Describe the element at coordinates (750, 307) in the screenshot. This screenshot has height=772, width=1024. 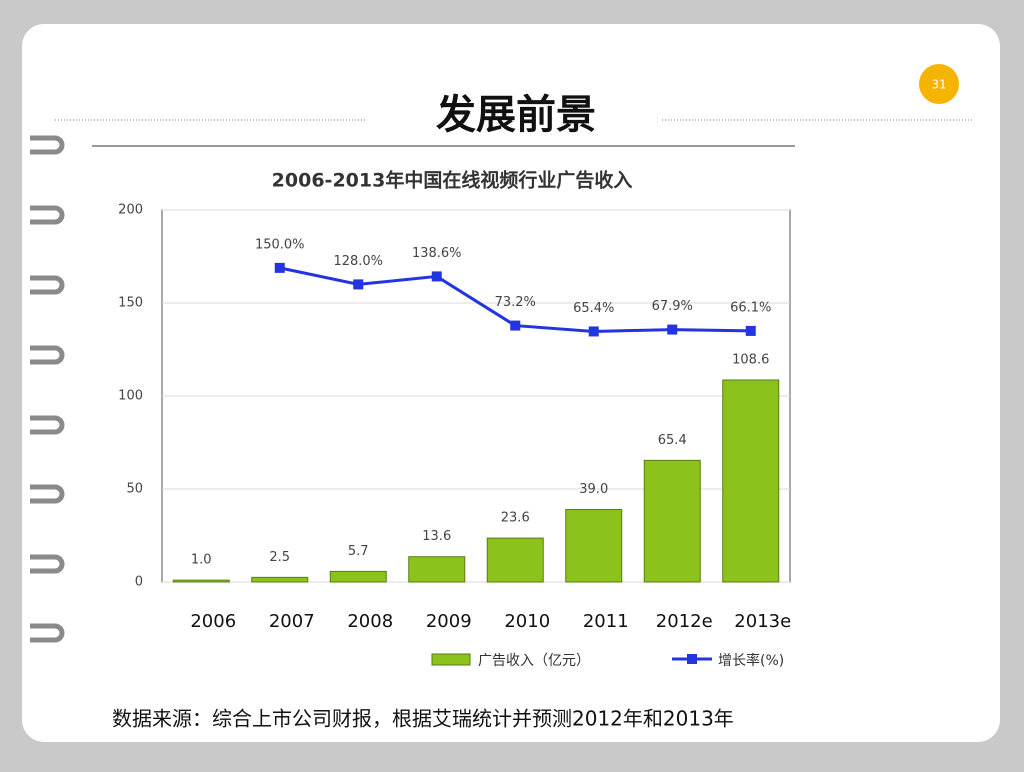
I see `data-label: 66.1%` at that location.